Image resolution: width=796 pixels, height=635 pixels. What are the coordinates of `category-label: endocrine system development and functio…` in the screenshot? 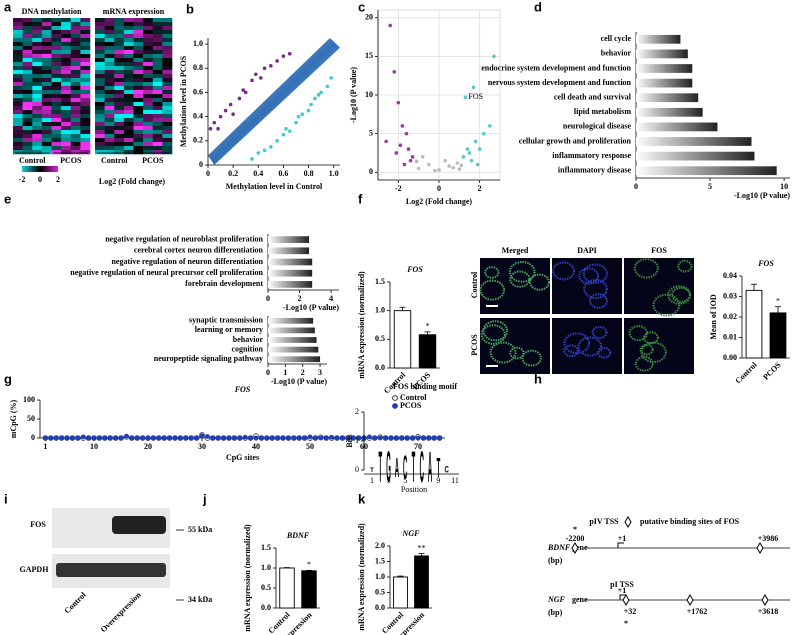 It's located at (556, 67).